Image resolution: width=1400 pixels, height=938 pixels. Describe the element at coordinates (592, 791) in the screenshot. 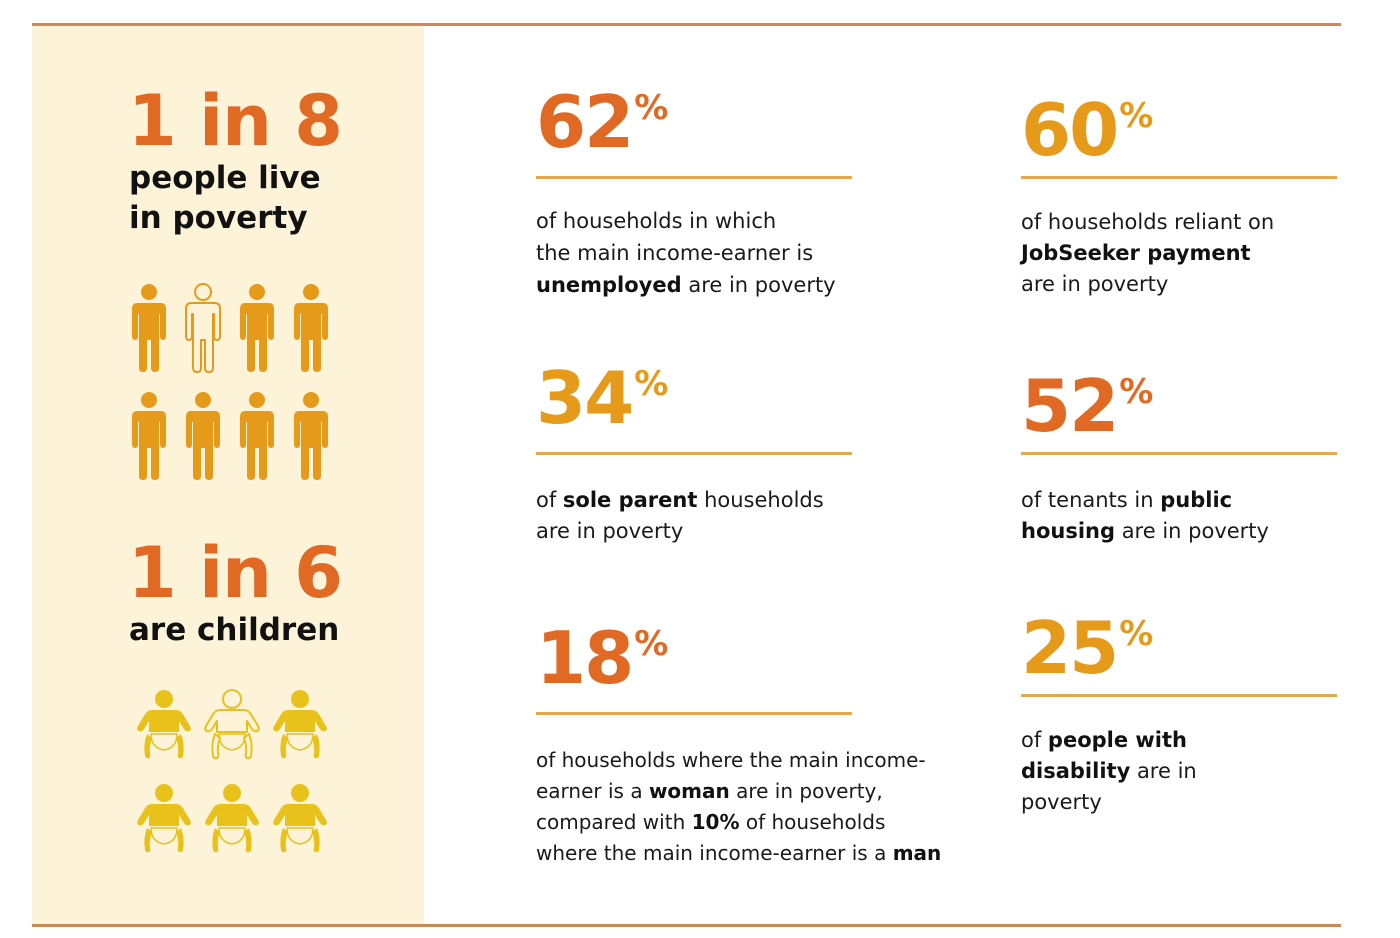

I see `description-text: earner is a` at that location.